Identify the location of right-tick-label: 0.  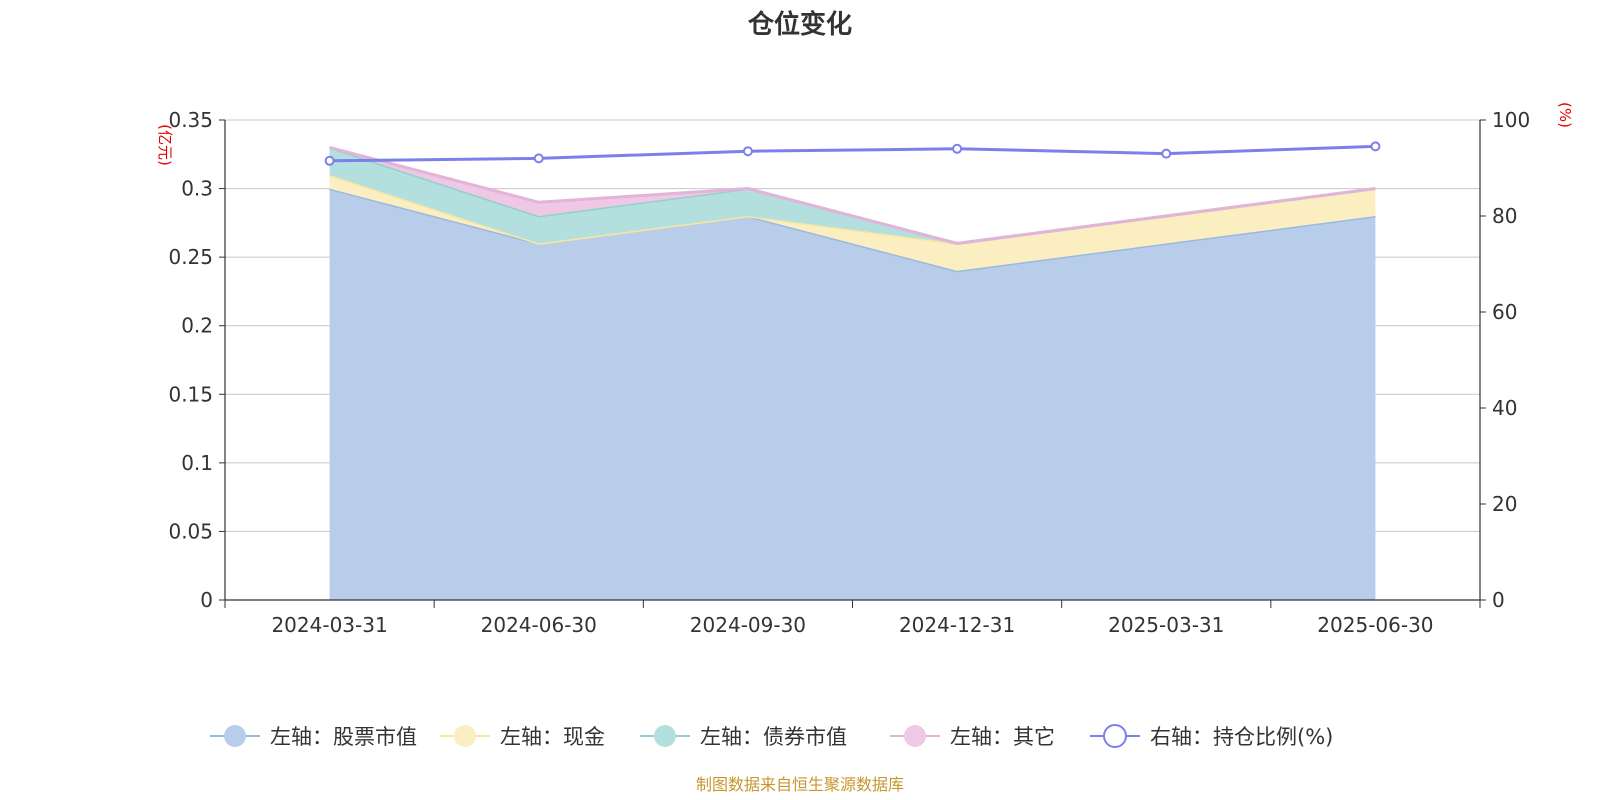
(1498, 600).